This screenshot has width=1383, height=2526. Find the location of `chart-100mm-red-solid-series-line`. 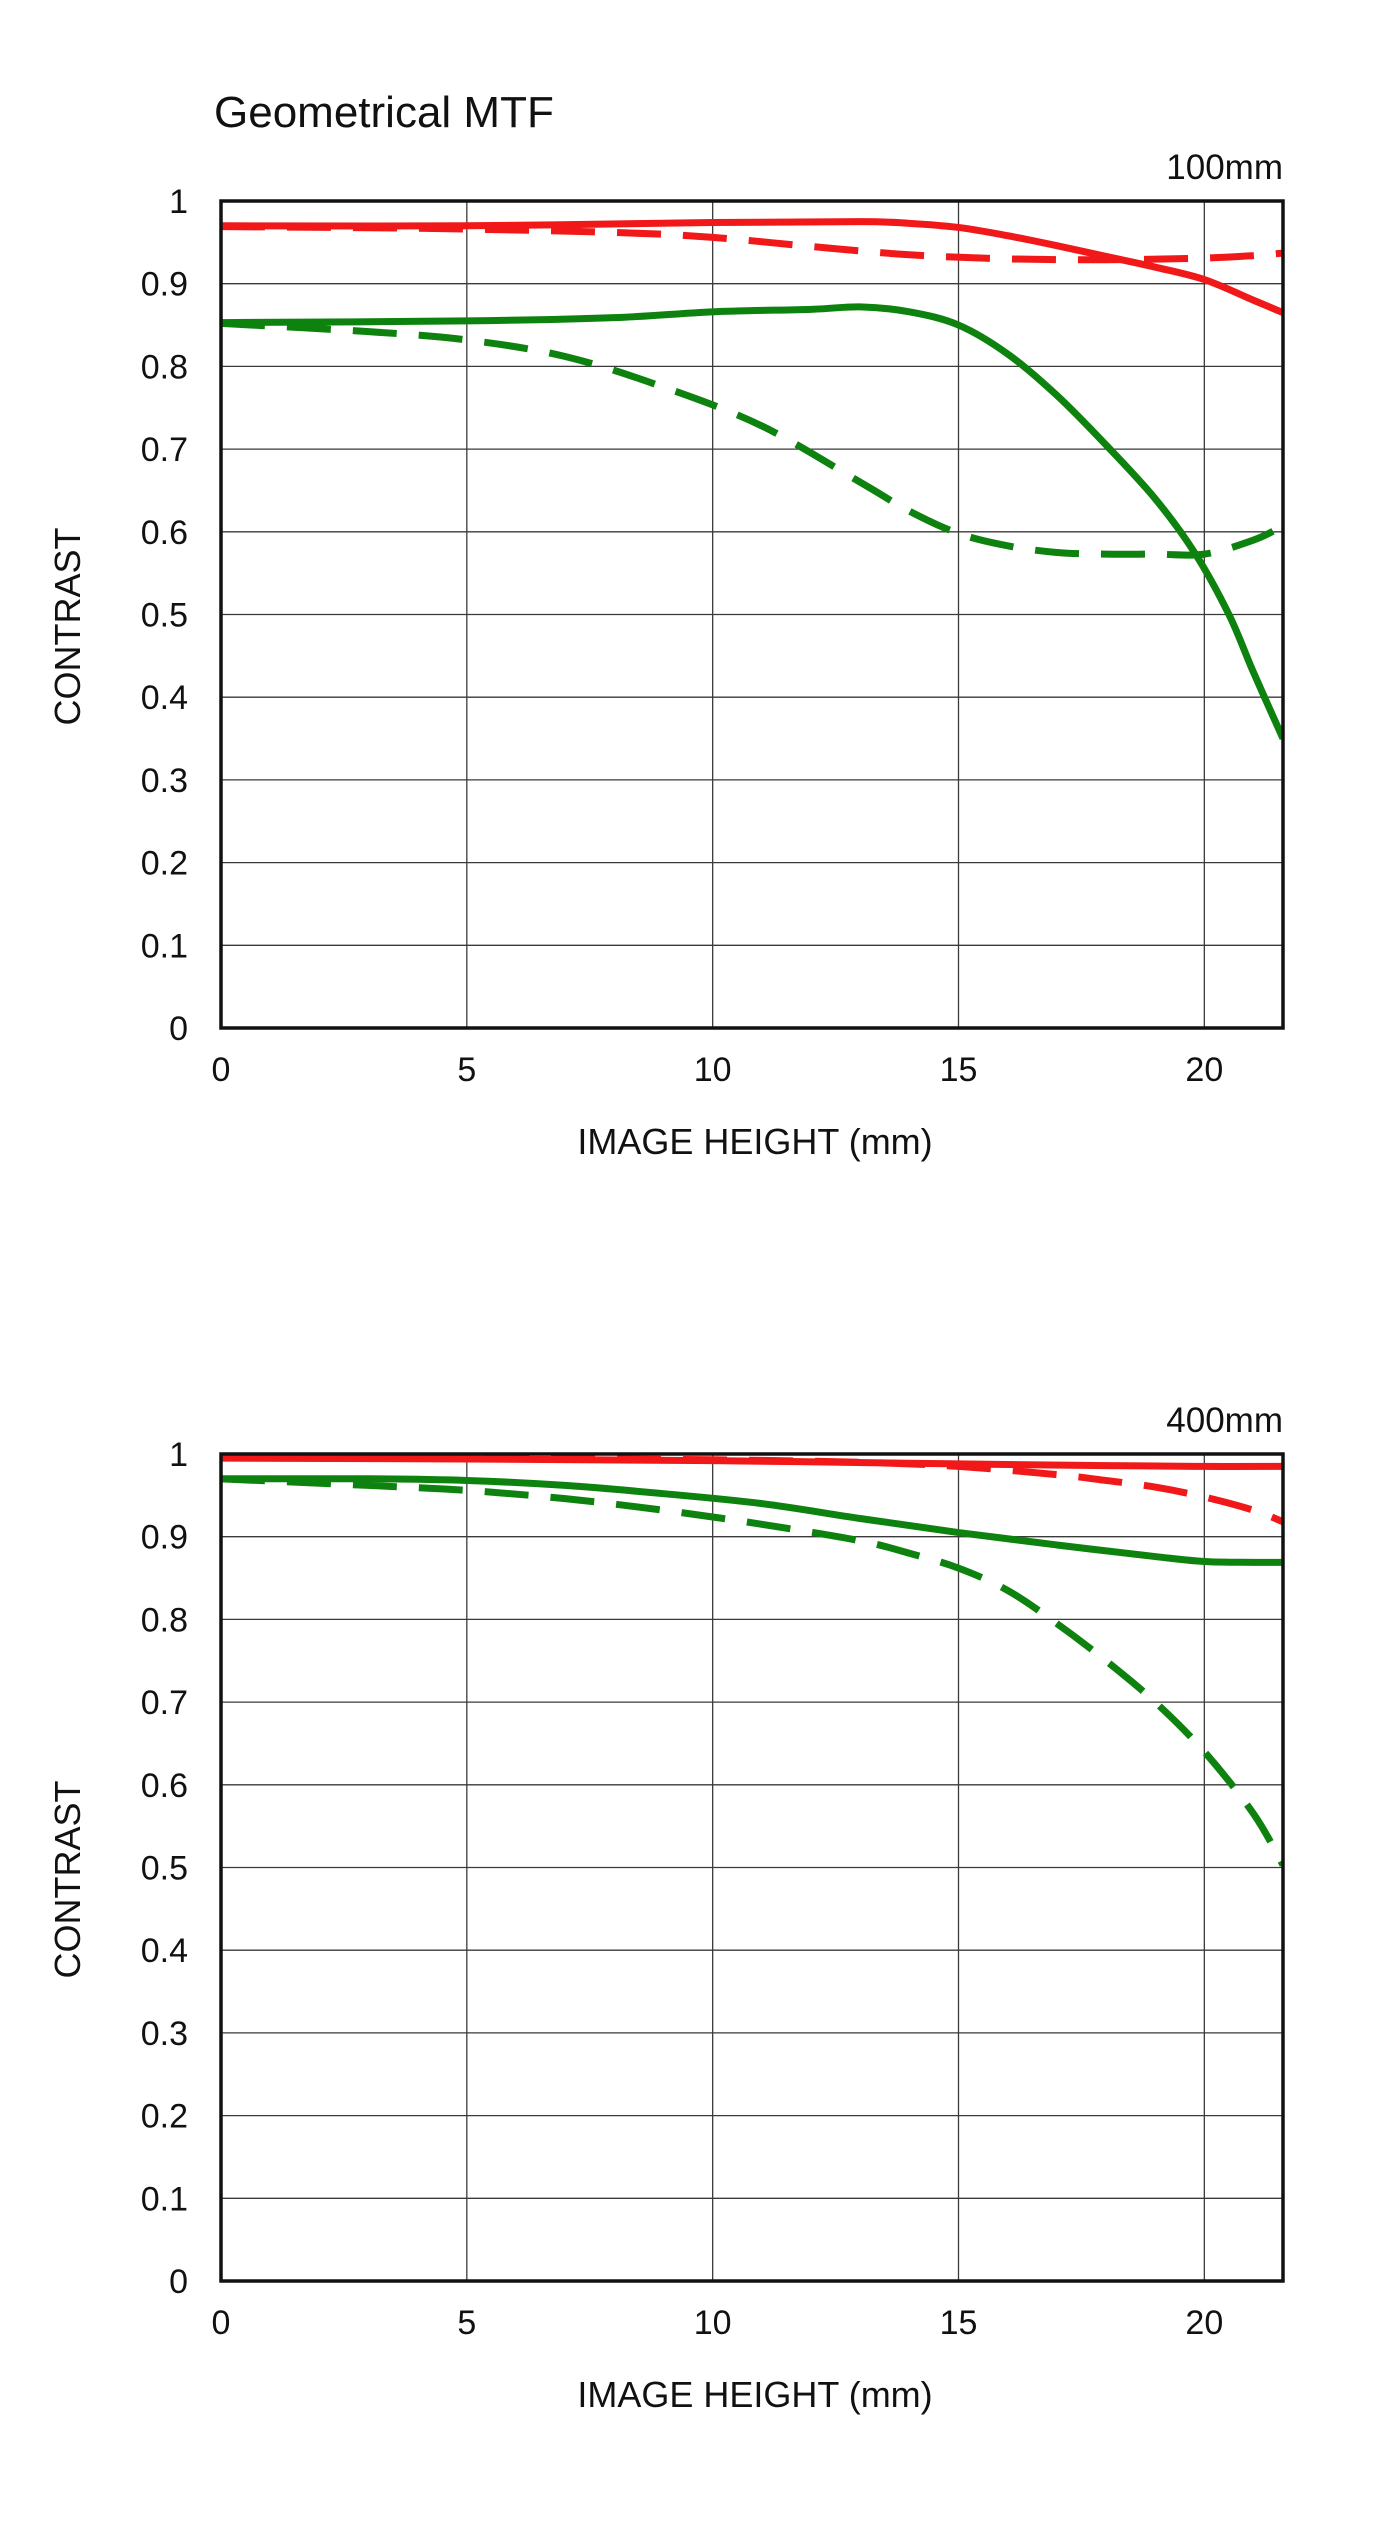

chart-100mm-red-solid-series-line is located at coordinates (752, 267).